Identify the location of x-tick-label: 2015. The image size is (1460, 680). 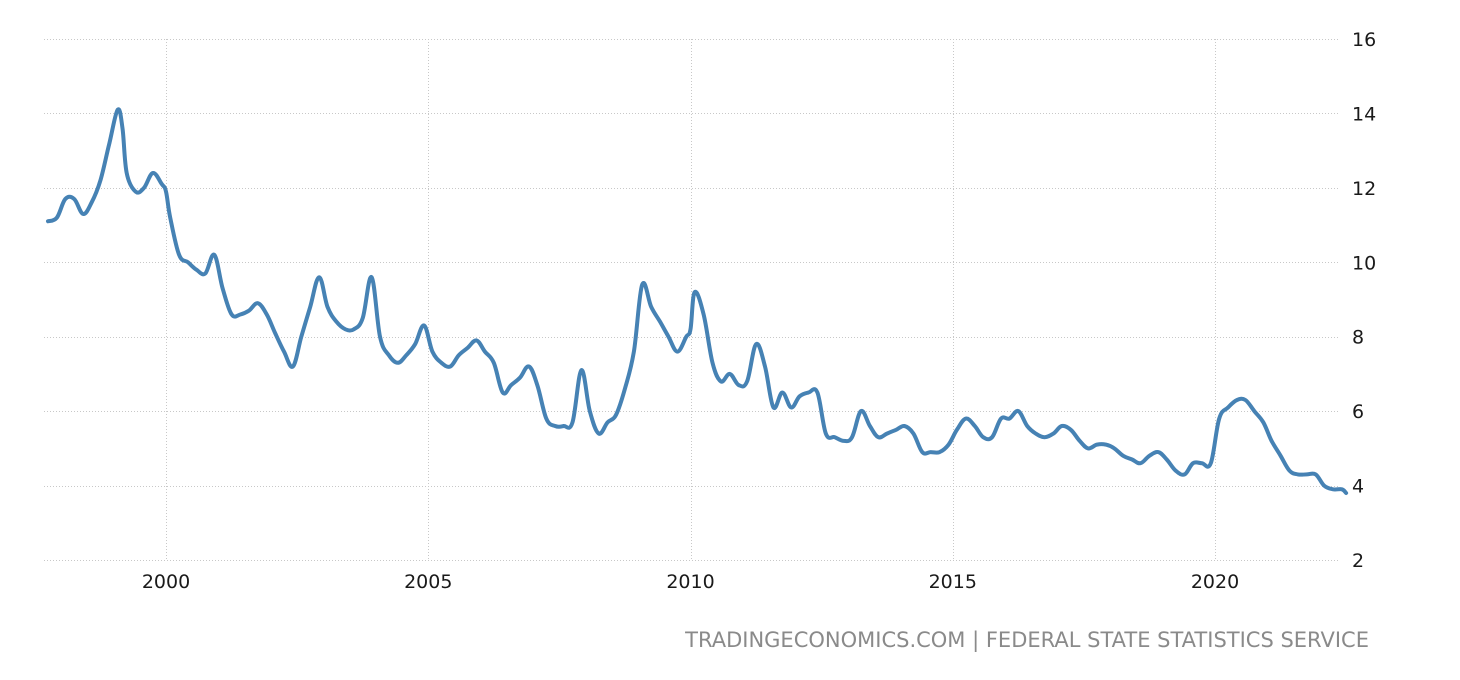
(953, 582).